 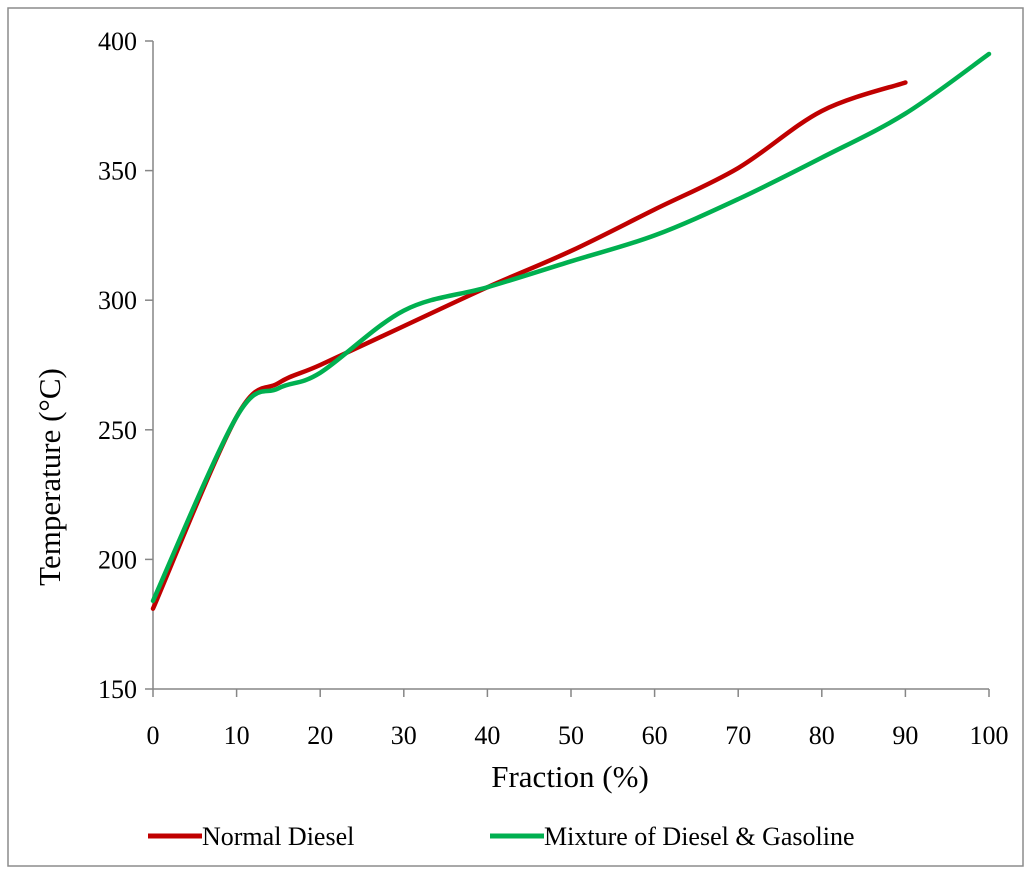 What do you see at coordinates (571, 735) in the screenshot?
I see `x-tick-label: 50` at bounding box center [571, 735].